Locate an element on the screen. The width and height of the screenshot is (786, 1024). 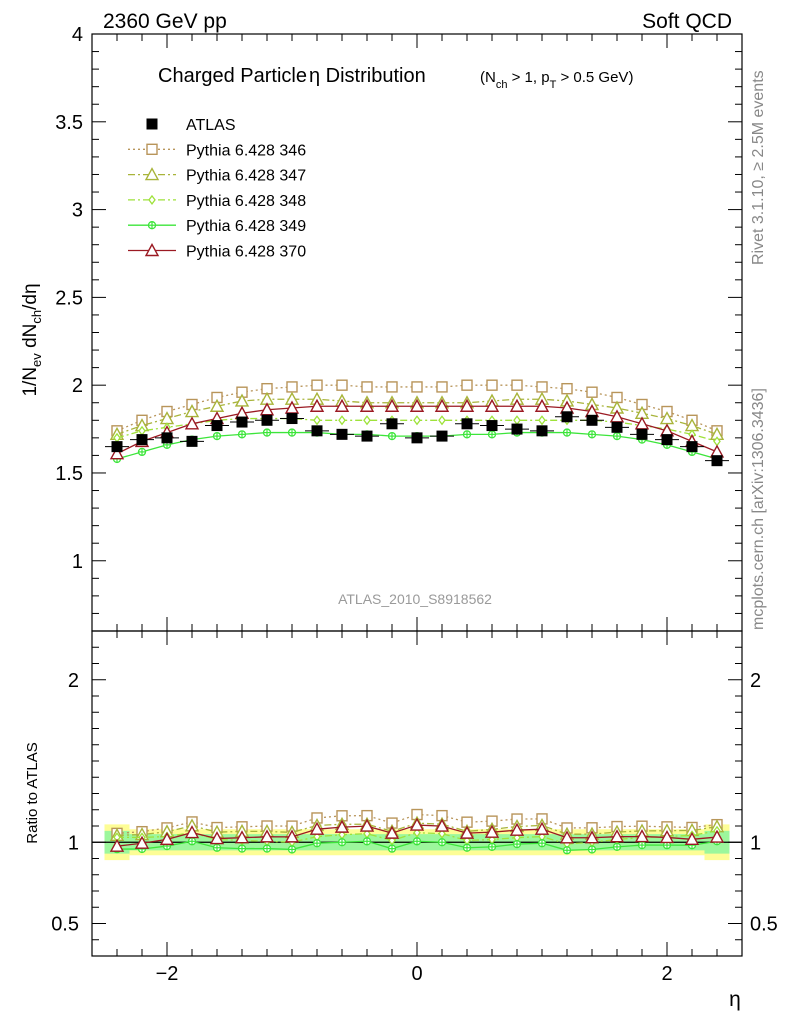
main-y-tick-label: 1.5 is located at coordinates (69, 474).